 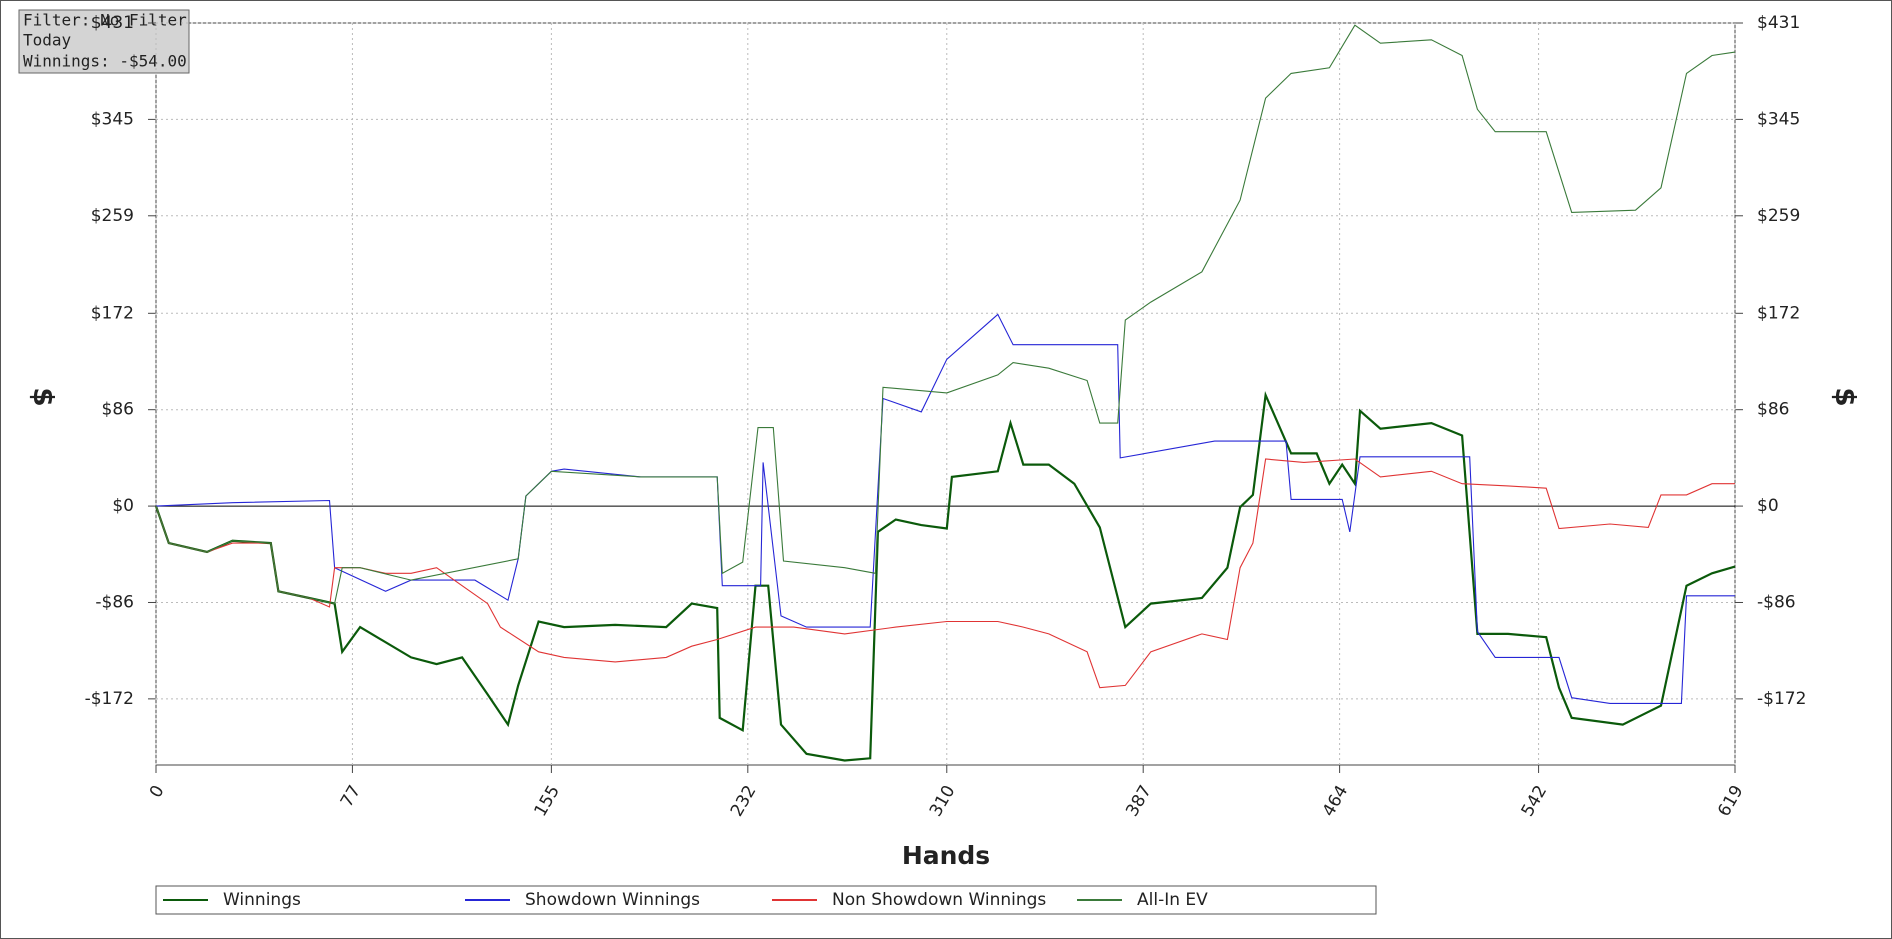 What do you see at coordinates (612, 900) in the screenshot?
I see `legend-label: Showdown Winnings` at bounding box center [612, 900].